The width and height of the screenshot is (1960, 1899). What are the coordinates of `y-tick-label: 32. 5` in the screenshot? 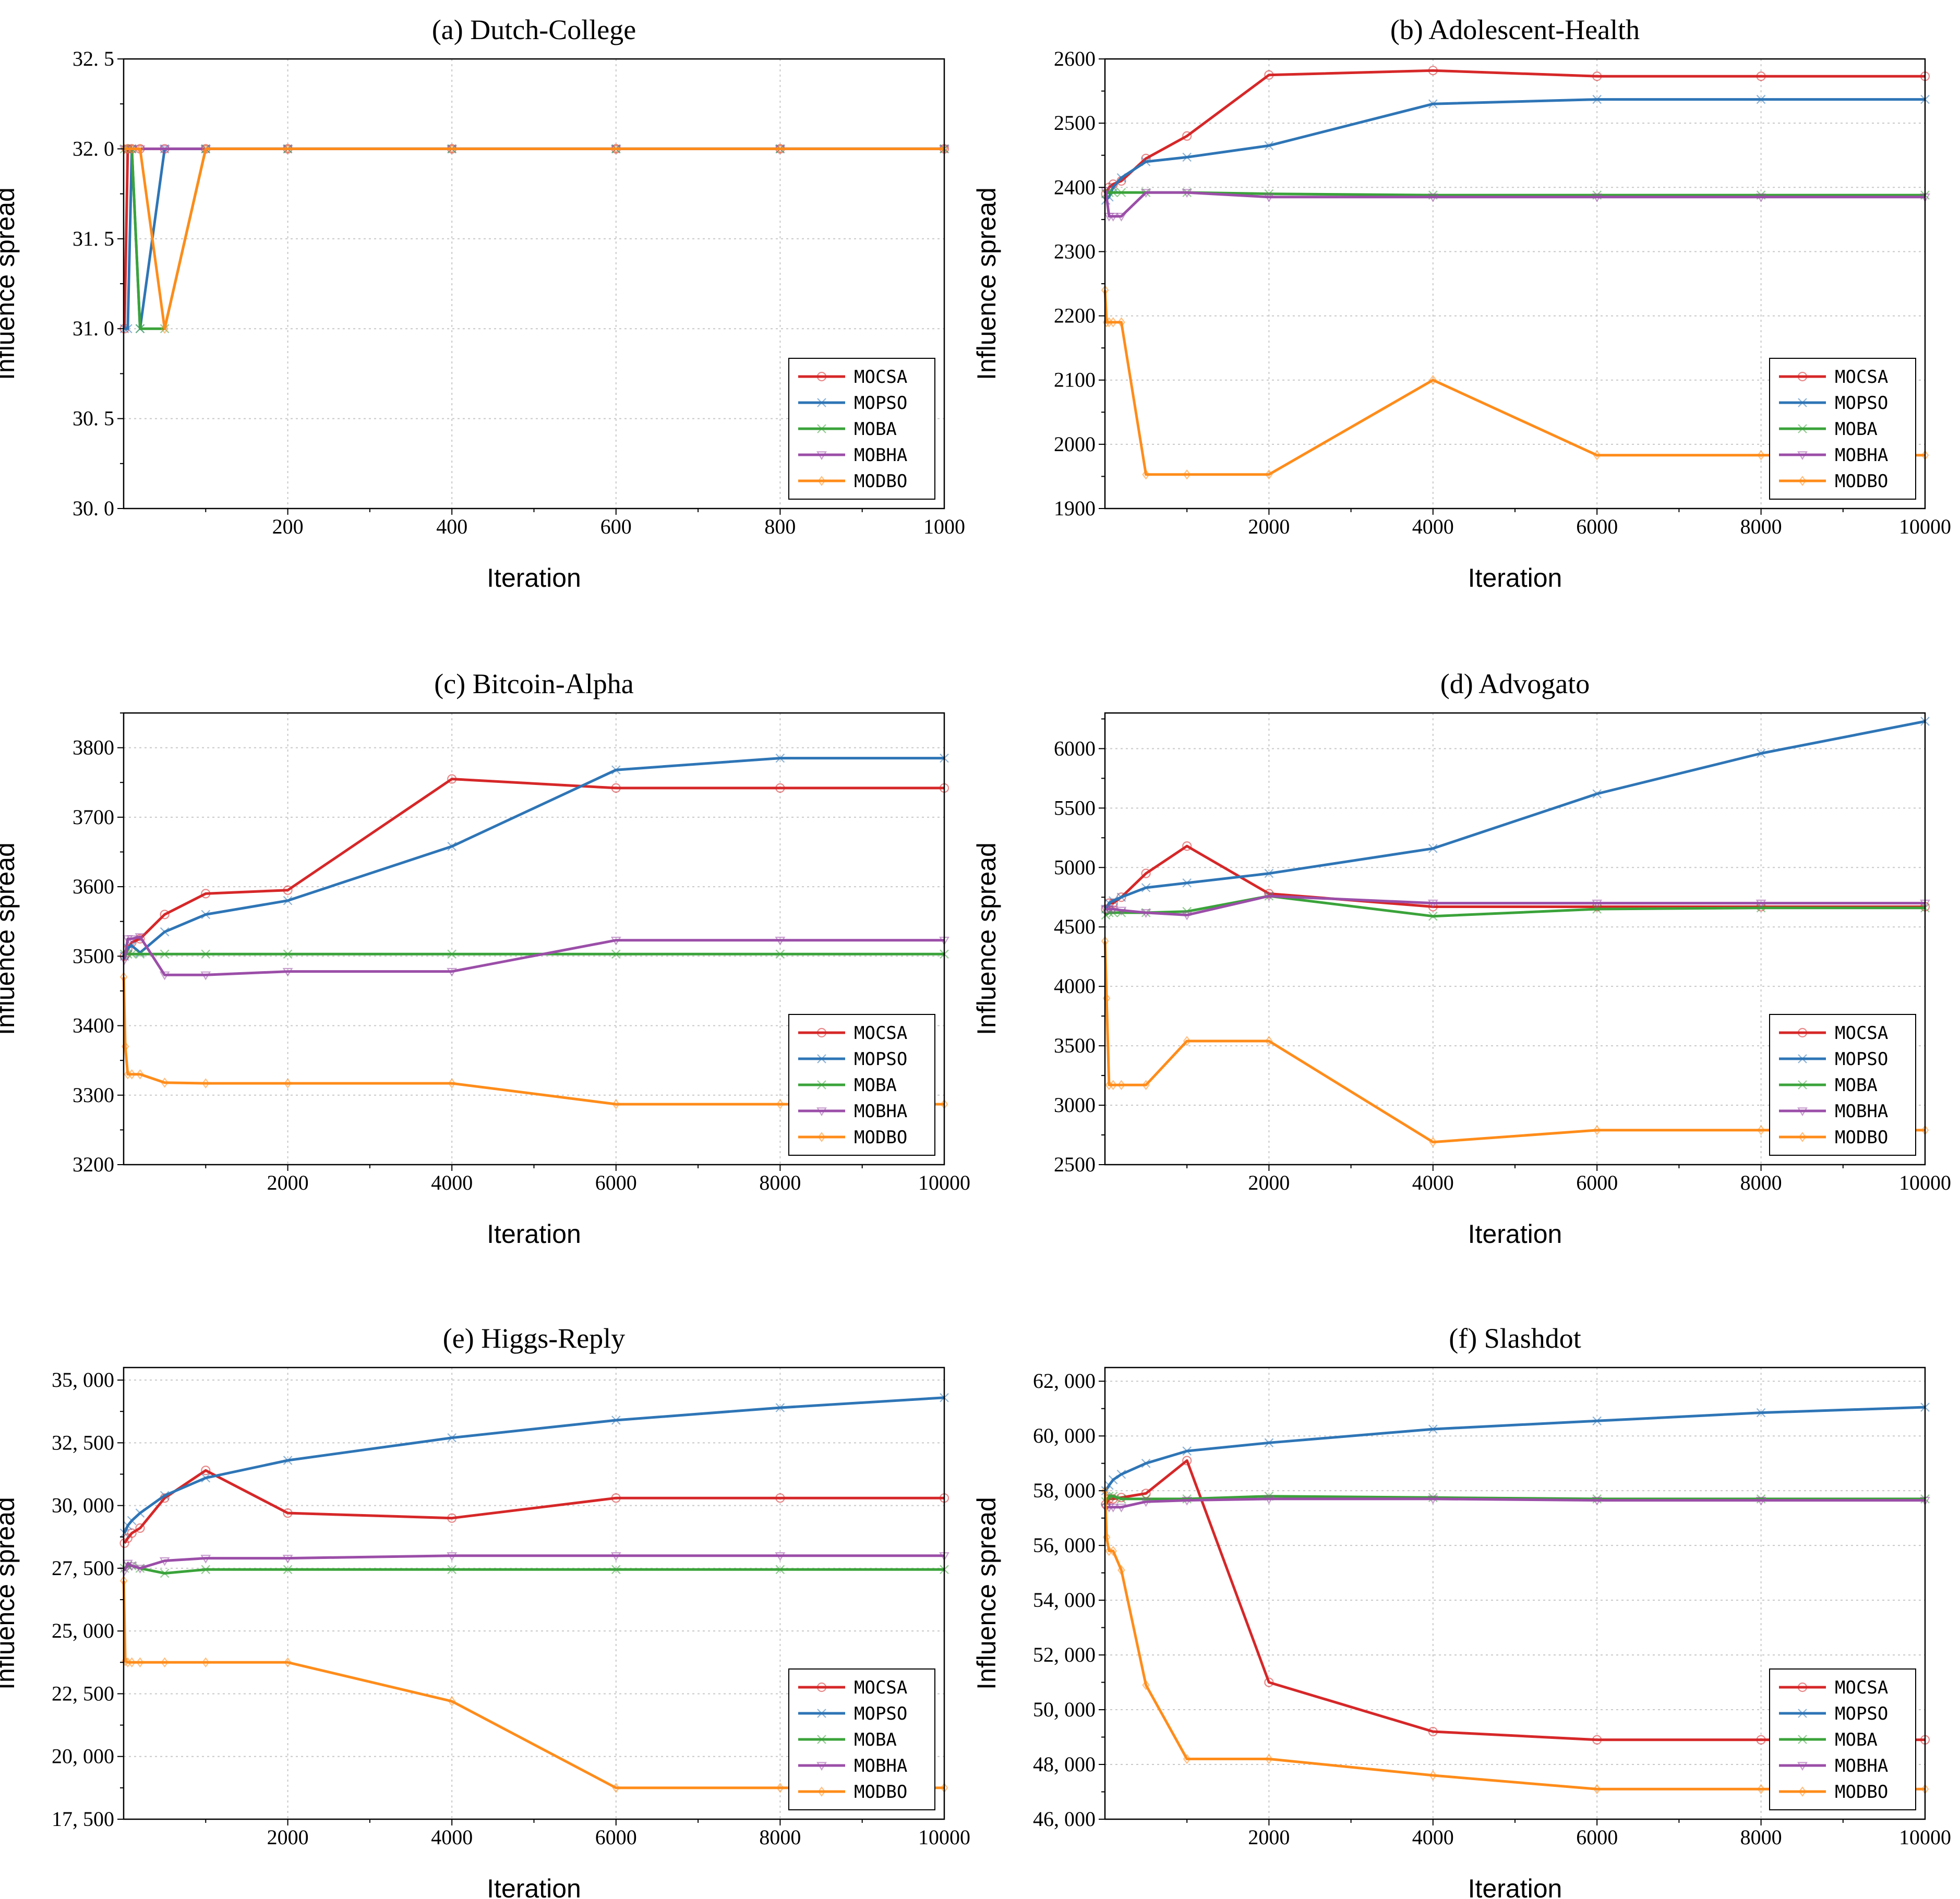 It's located at (93, 58).